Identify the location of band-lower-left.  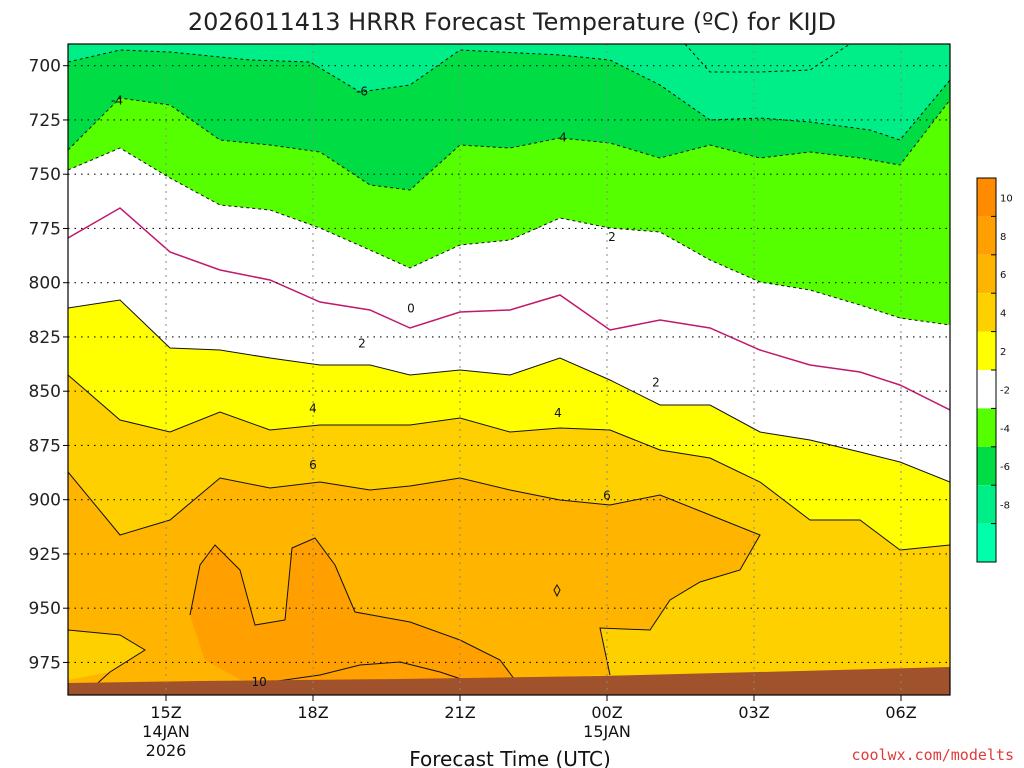
(106, 655).